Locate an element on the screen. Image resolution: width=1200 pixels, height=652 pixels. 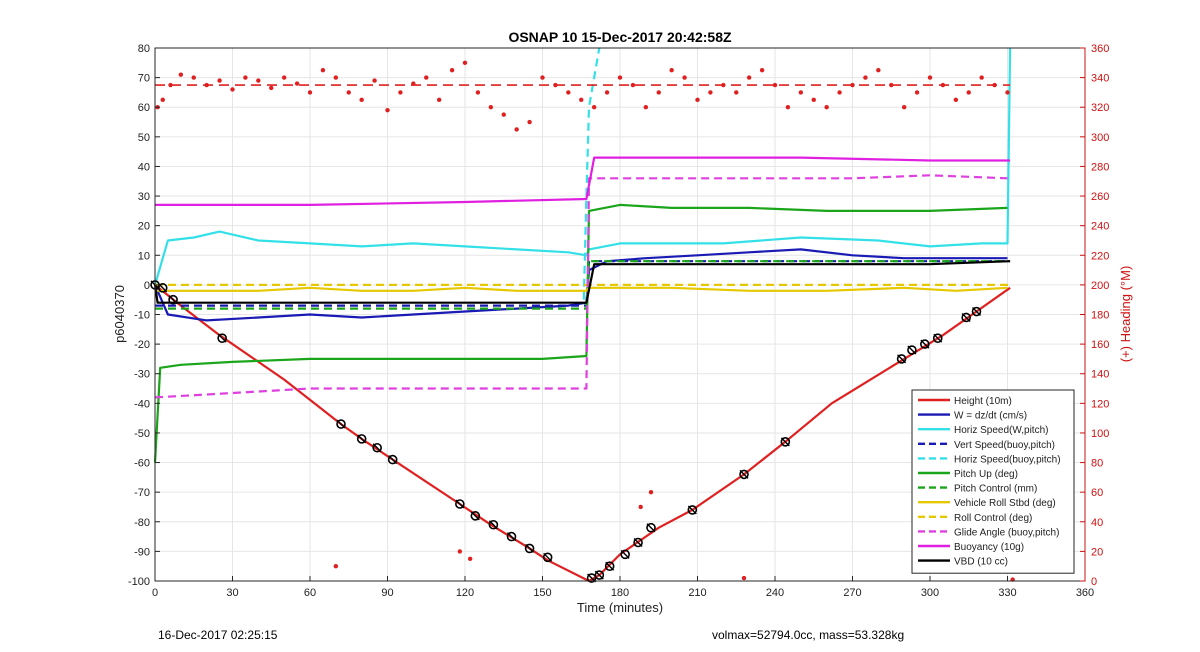
legend-entry: Roll Control (deg) is located at coordinates (993, 518).